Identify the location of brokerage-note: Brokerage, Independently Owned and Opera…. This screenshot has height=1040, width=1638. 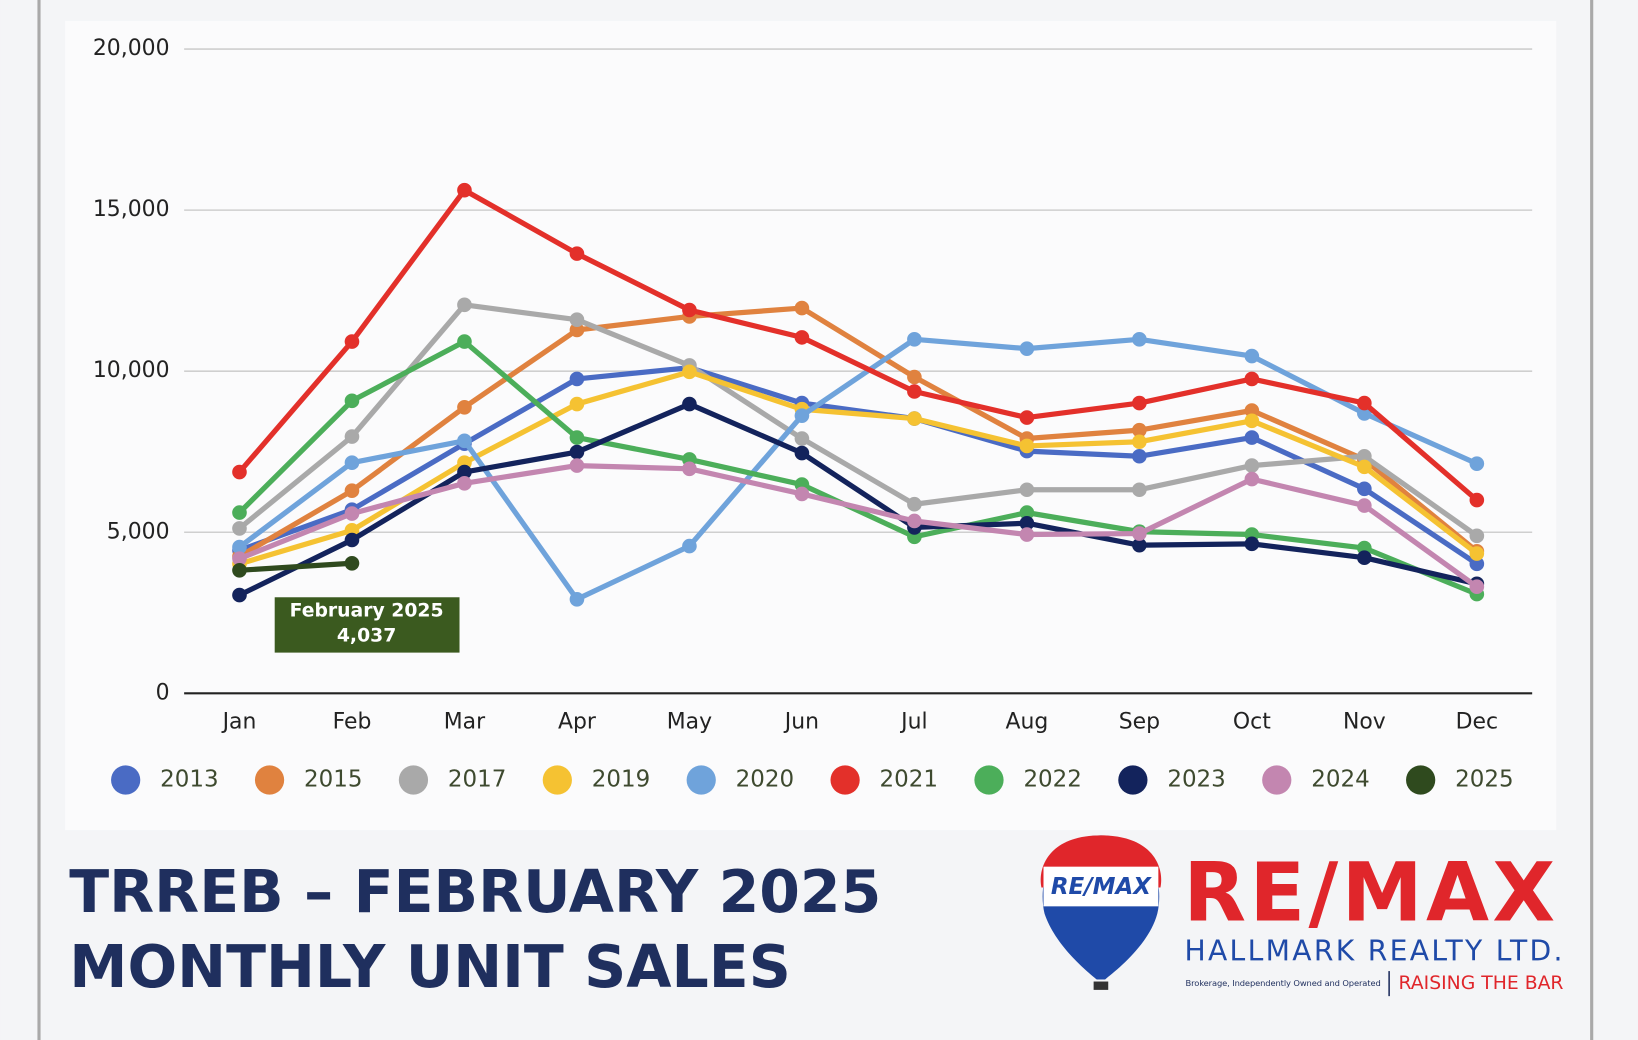
(1283, 983).